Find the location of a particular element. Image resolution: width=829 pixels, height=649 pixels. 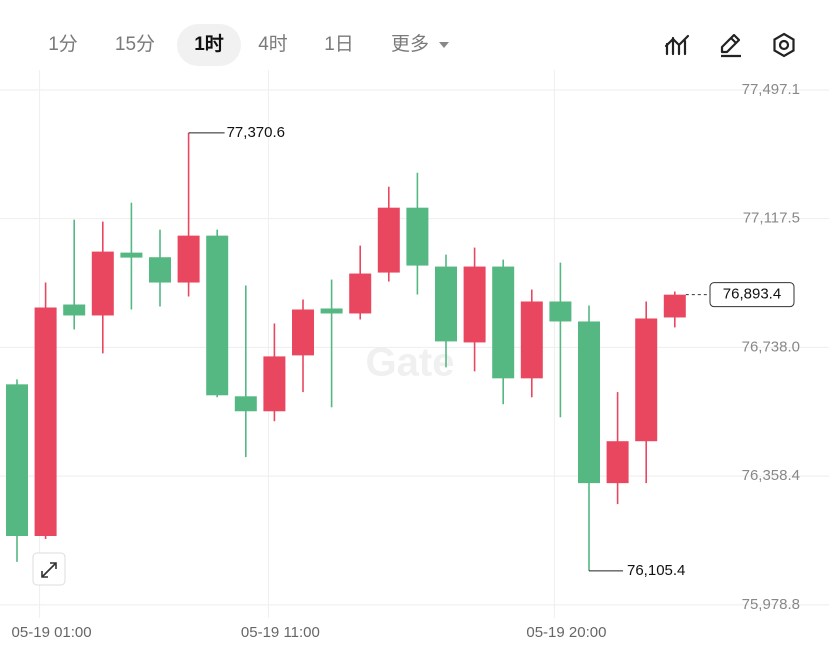

tab: 15分 is located at coordinates (135, 44).